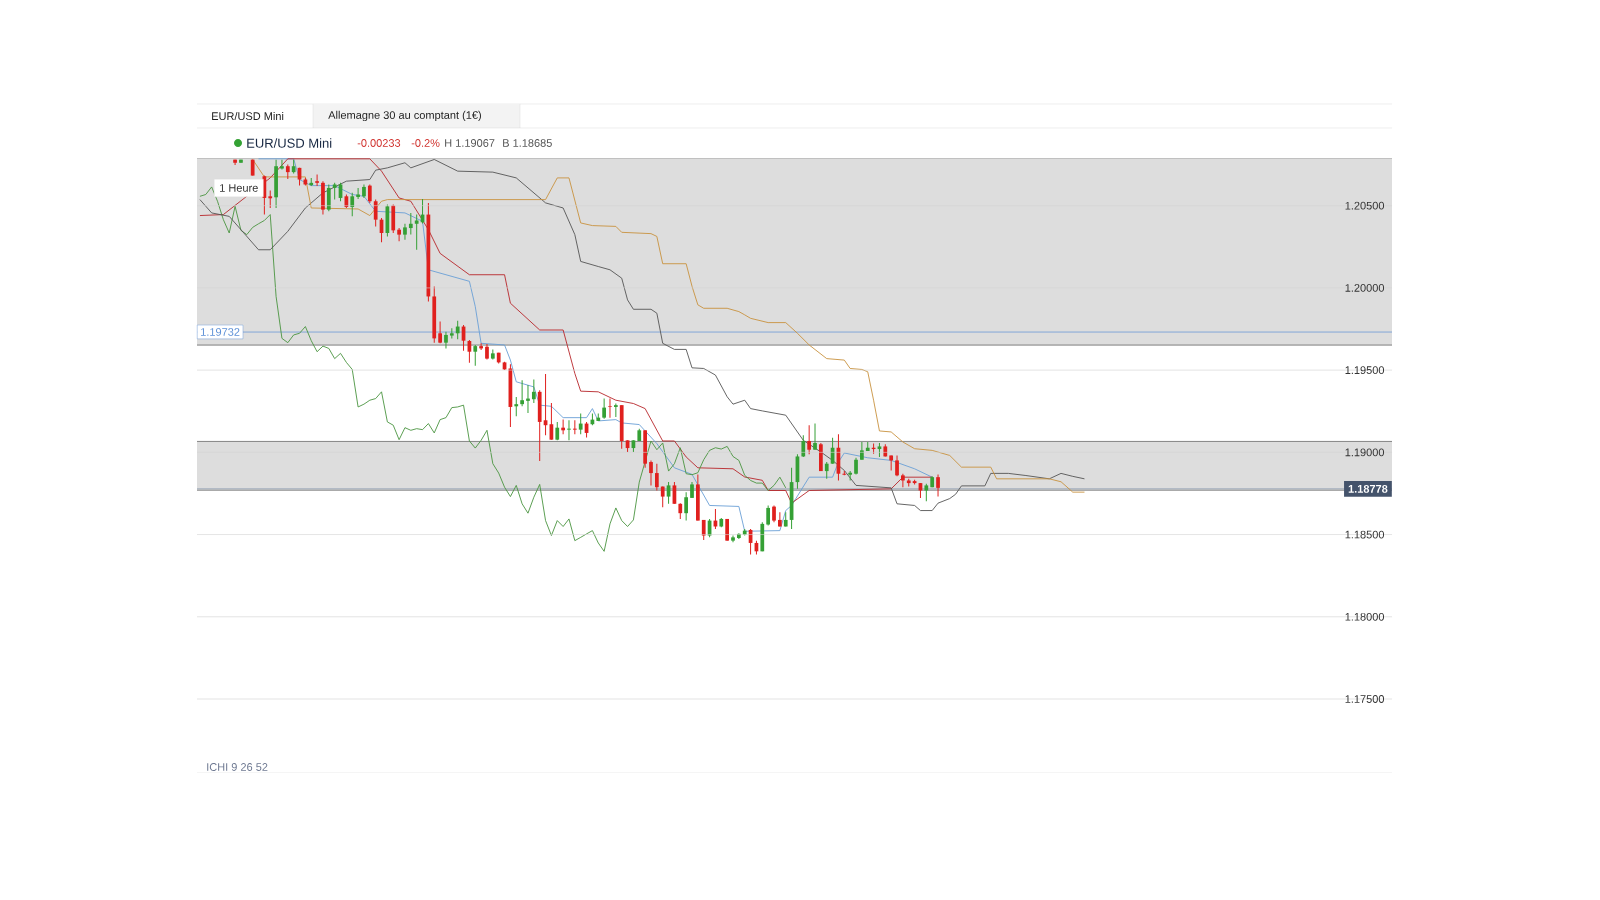 Image resolution: width=1600 pixels, height=900 pixels. I want to click on annotation: 1 Heure, so click(239, 188).